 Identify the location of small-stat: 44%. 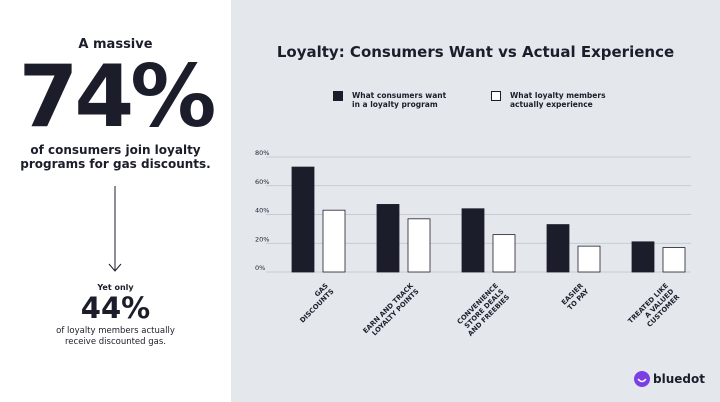
(115, 308).